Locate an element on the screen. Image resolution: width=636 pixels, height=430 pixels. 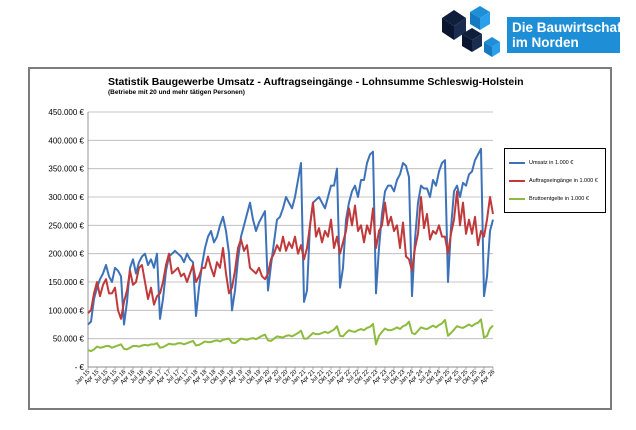
legend-label: Umsatz in 1.000 € is located at coordinates (551, 163).